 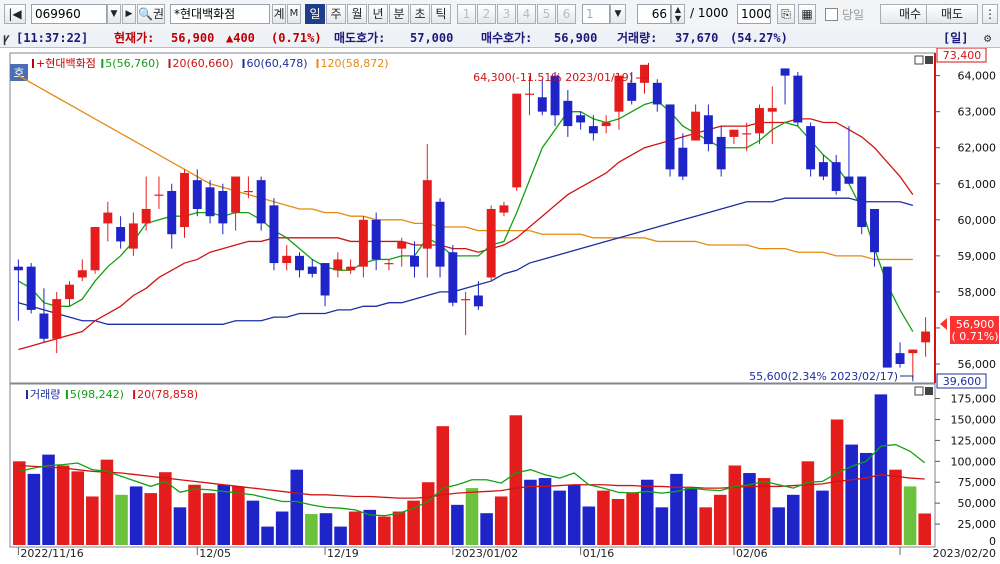 I want to click on stock-code-input: 069960, so click(x=69, y=14).